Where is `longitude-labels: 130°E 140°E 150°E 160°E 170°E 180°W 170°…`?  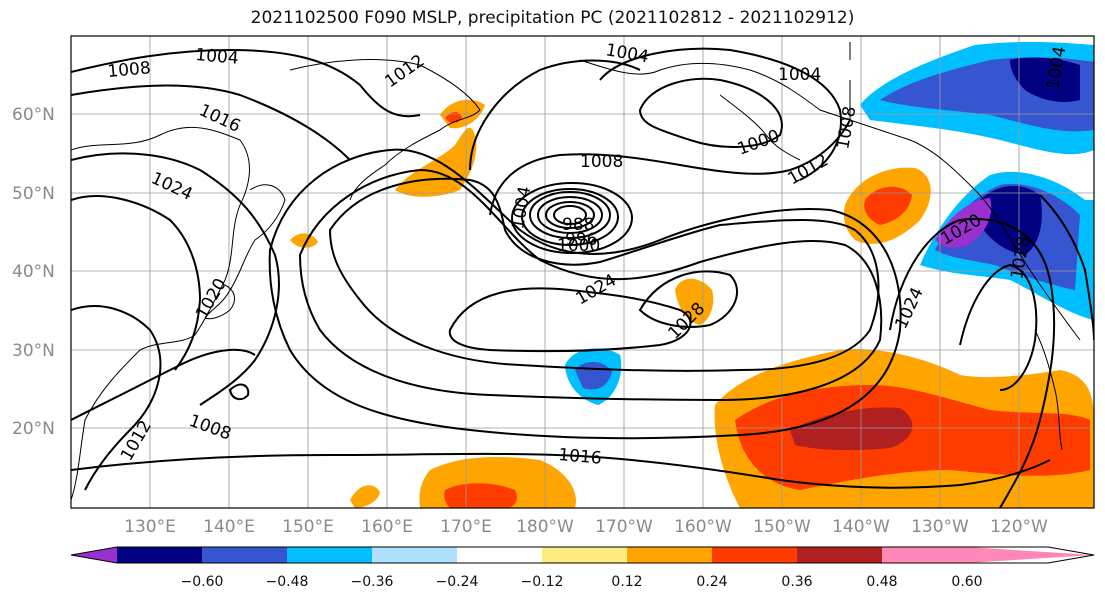 longitude-labels: 130°E 140°E 150°E 160°E 170°E 180°W 170°… is located at coordinates (586, 527).